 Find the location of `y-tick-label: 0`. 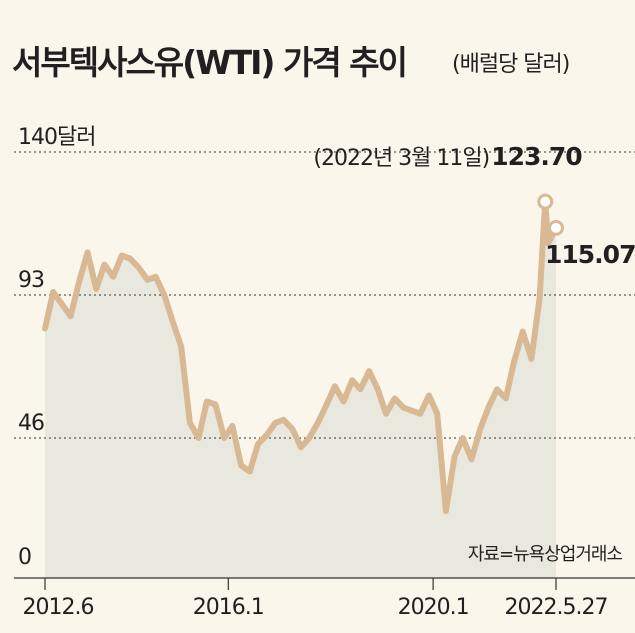

y-tick-label: 0 is located at coordinates (24, 557).